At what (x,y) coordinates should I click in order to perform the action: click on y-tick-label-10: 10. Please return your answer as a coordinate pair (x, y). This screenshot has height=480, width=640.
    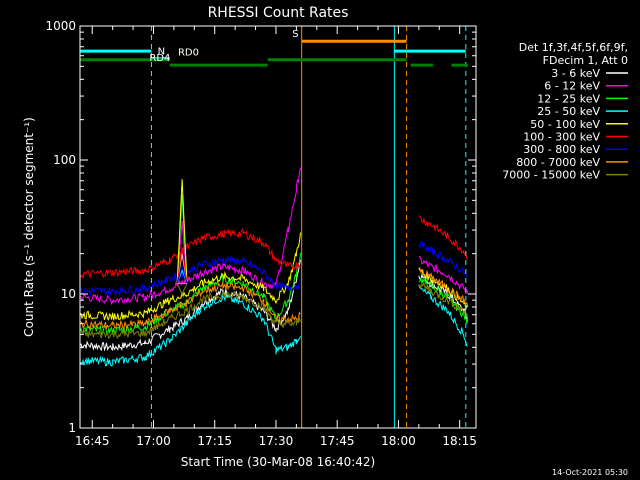
    Looking at the image, I should click on (68, 294).